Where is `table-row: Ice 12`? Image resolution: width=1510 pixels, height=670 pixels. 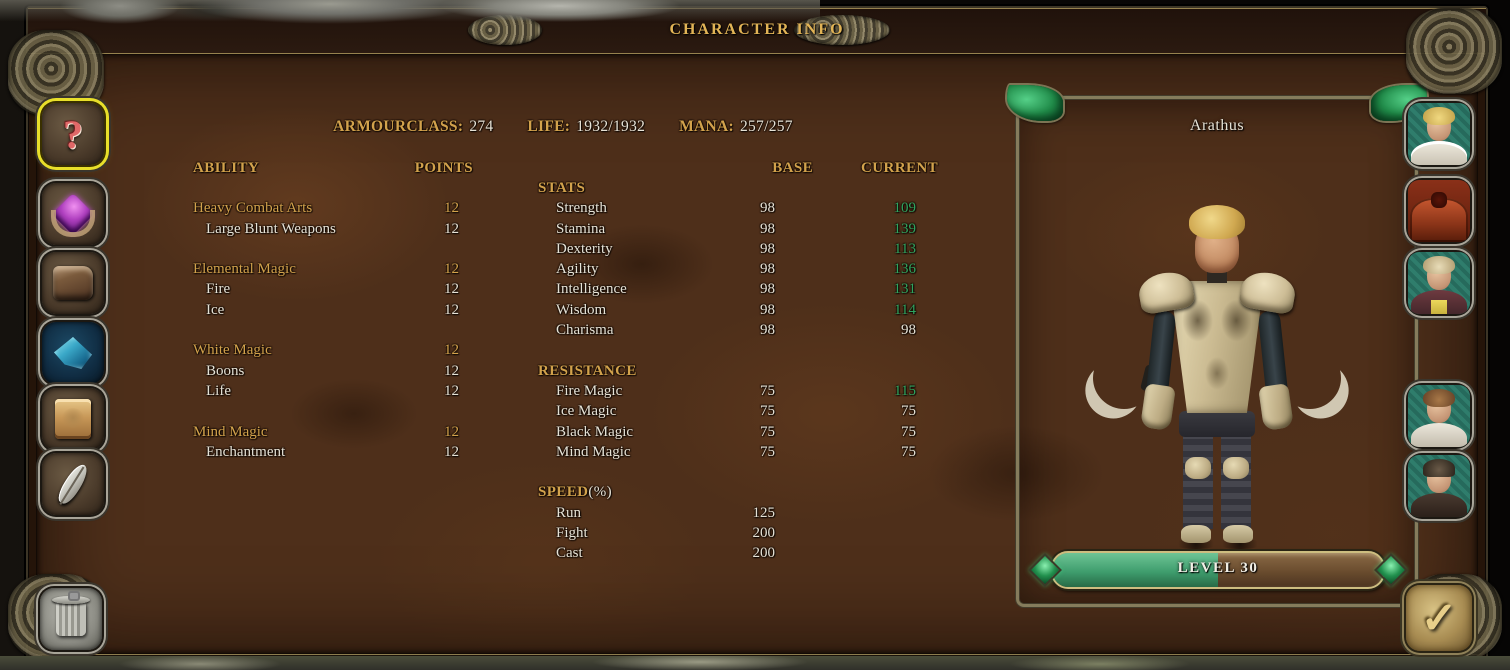
table-row: Ice 12 is located at coordinates (332, 309).